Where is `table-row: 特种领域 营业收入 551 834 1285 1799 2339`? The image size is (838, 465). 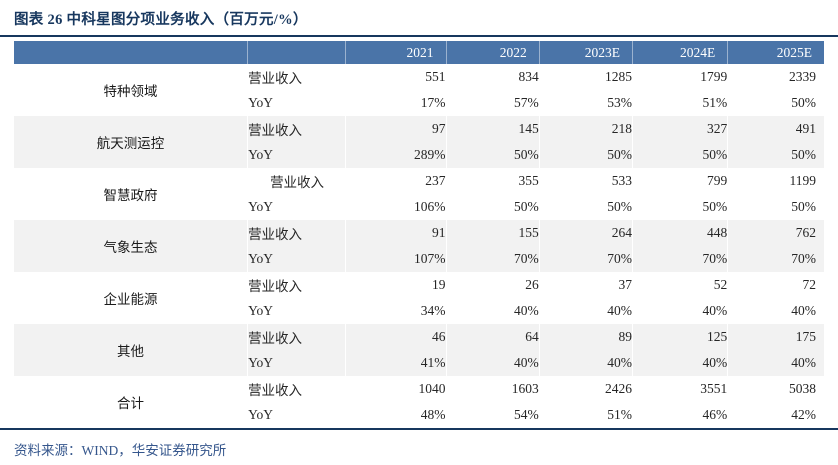
table-row: 特种领域 营业收入 551 834 1285 1799 2339 is located at coordinates (419, 81).